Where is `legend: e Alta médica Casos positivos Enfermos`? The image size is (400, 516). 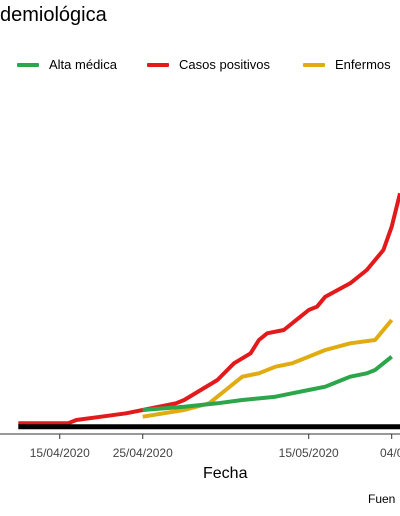 legend: e Alta médica Casos positivos Enfermos is located at coordinates (200, 65).